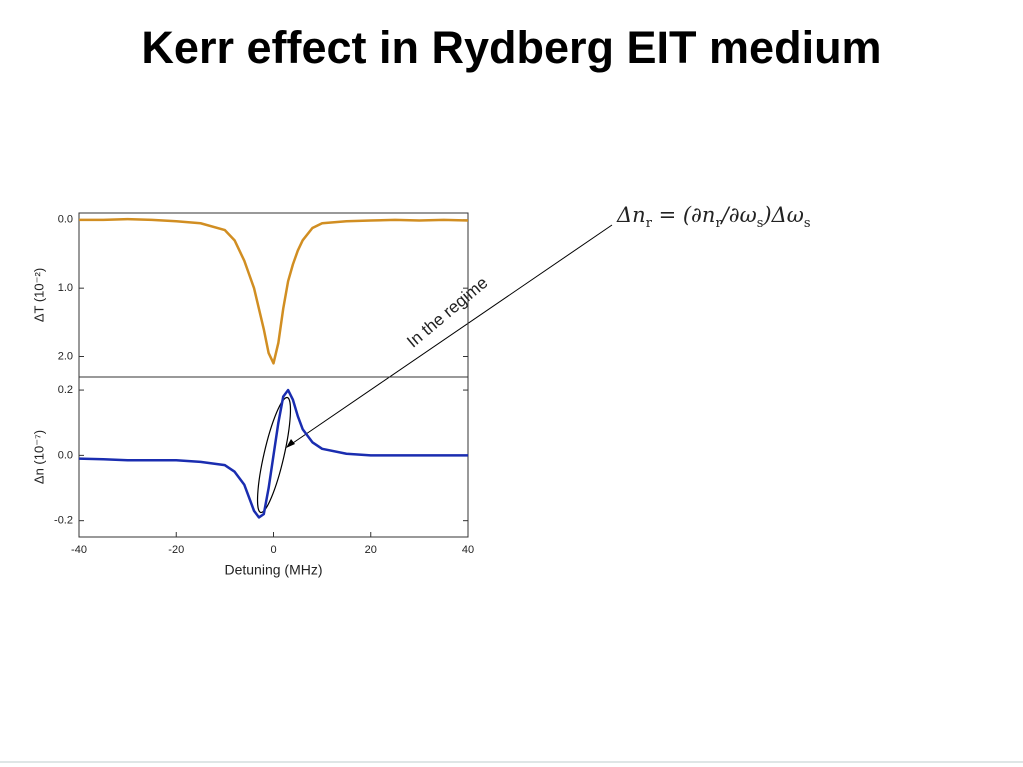  What do you see at coordinates (739, 215) in the screenshot?
I see `formula-part: /∂ω` at bounding box center [739, 215].